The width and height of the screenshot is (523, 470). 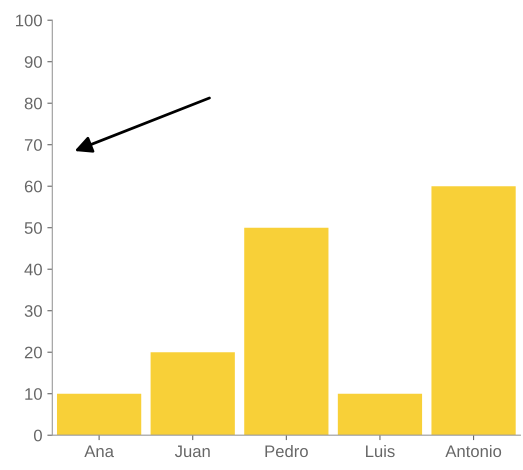 I want to click on y-tick-label: 50, so click(x=33, y=228).